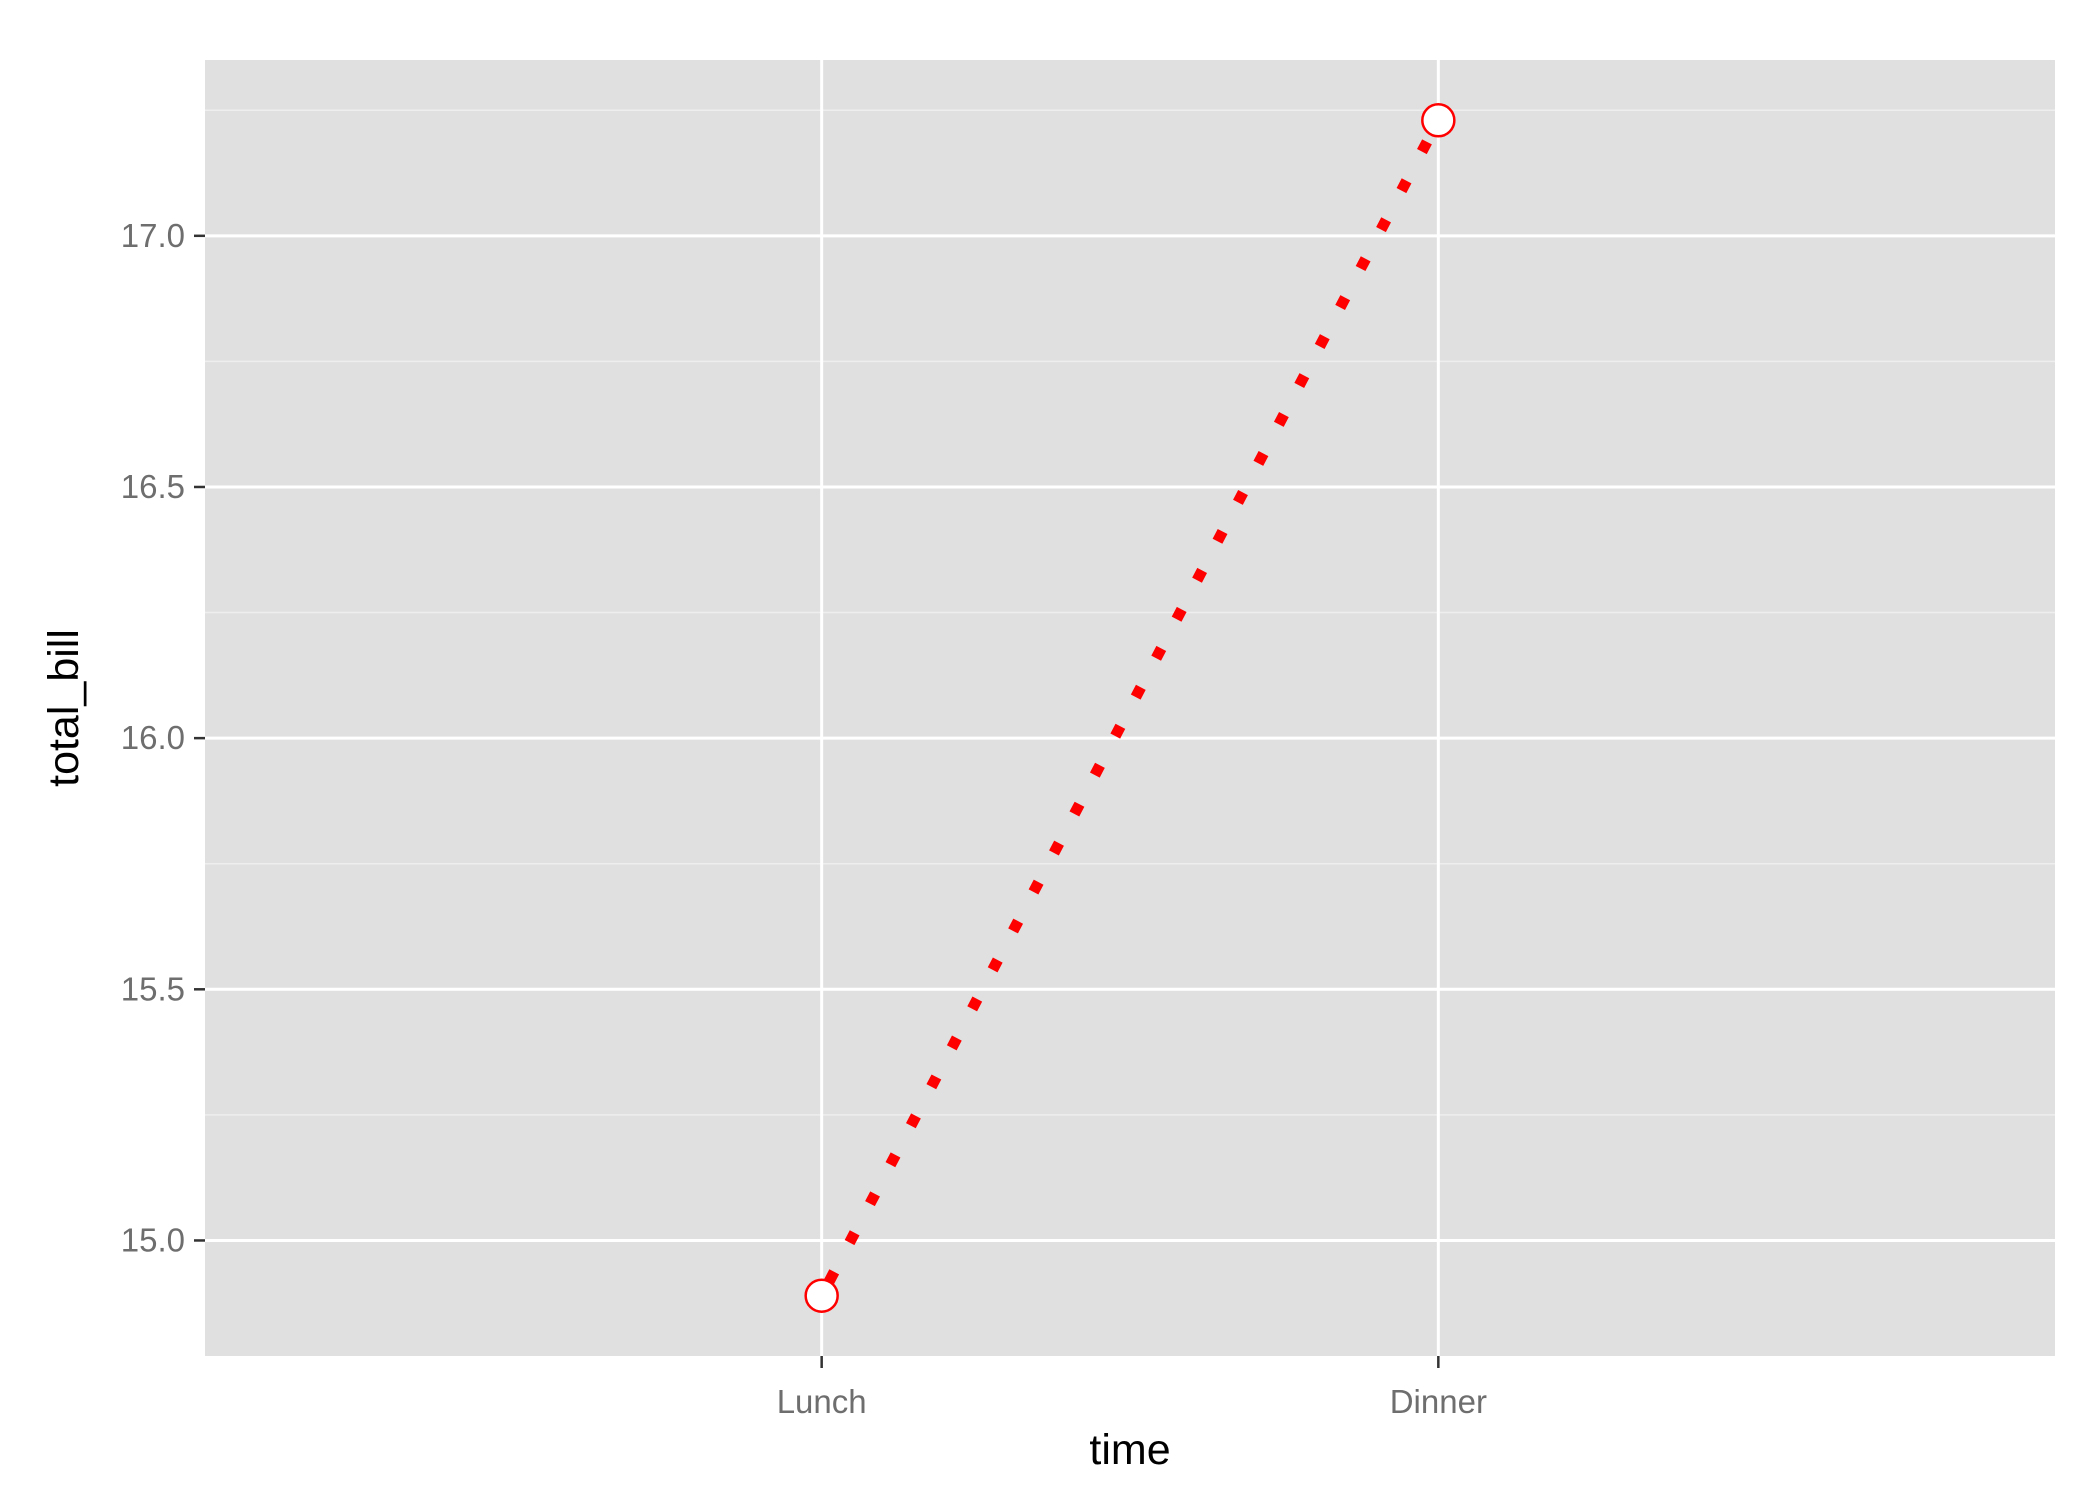 This screenshot has height=1500, width=2100. Describe the element at coordinates (1438, 1401) in the screenshot. I see `x-tick-label: Dinner` at that location.